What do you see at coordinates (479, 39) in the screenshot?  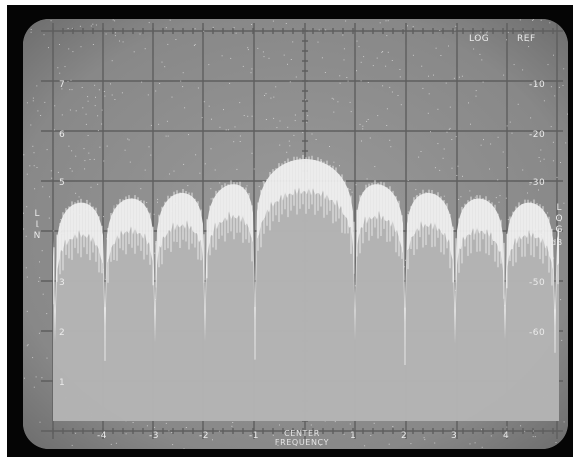 I see `log-label: LOG` at bounding box center [479, 39].